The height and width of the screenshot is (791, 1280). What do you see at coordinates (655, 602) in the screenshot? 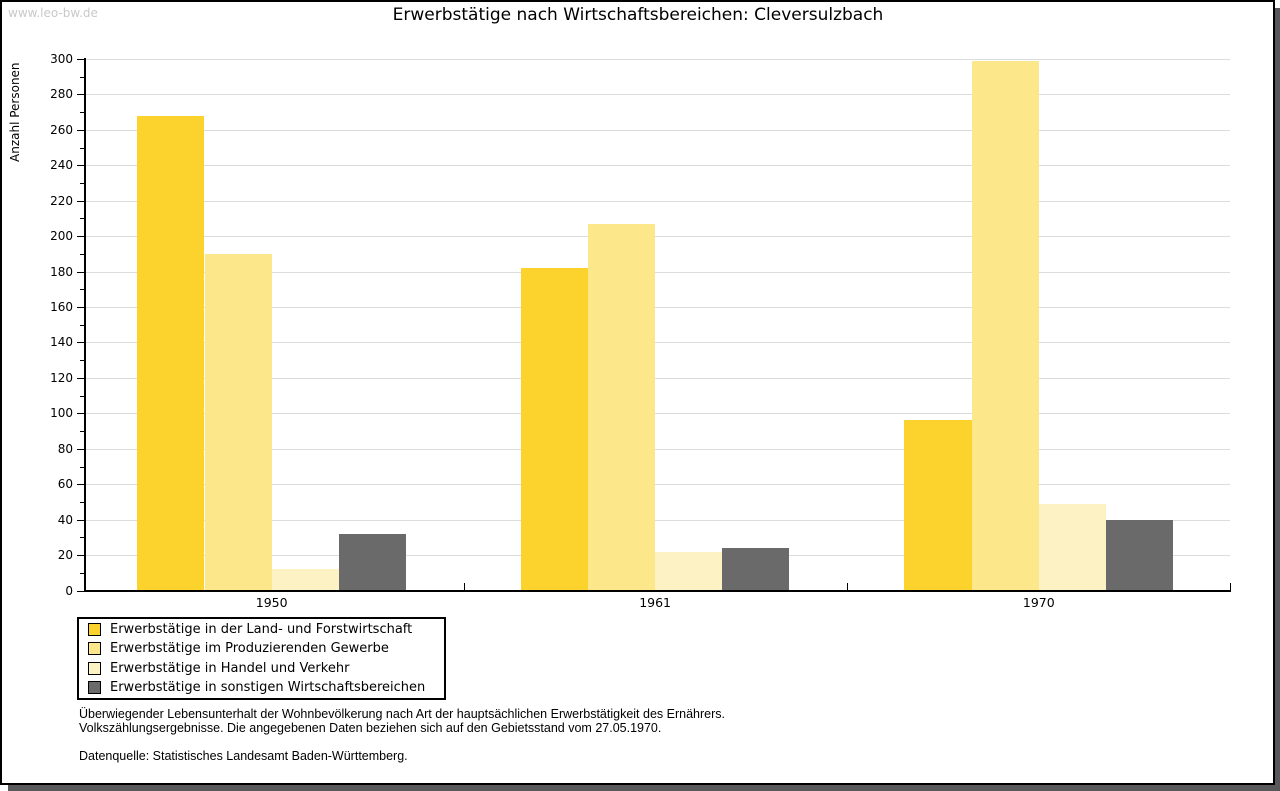
I see `x-axis-category-label: 1961` at bounding box center [655, 602].